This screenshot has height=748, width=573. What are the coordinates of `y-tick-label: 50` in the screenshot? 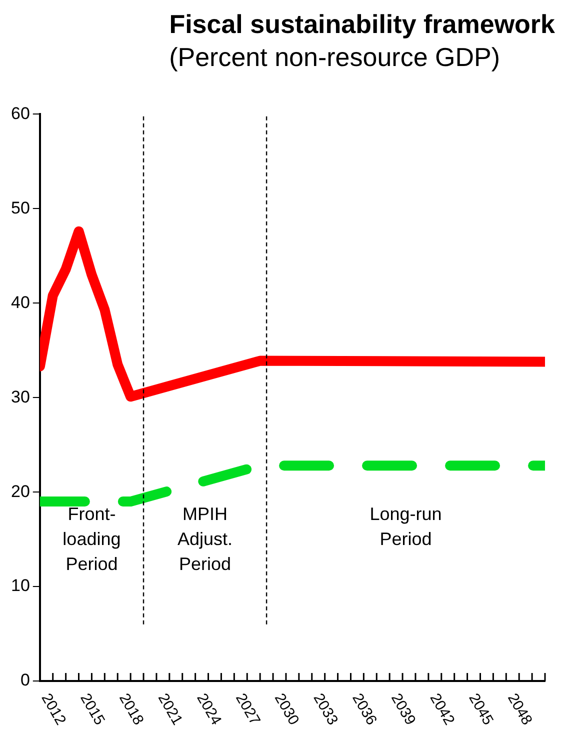 It's located at (20, 208).